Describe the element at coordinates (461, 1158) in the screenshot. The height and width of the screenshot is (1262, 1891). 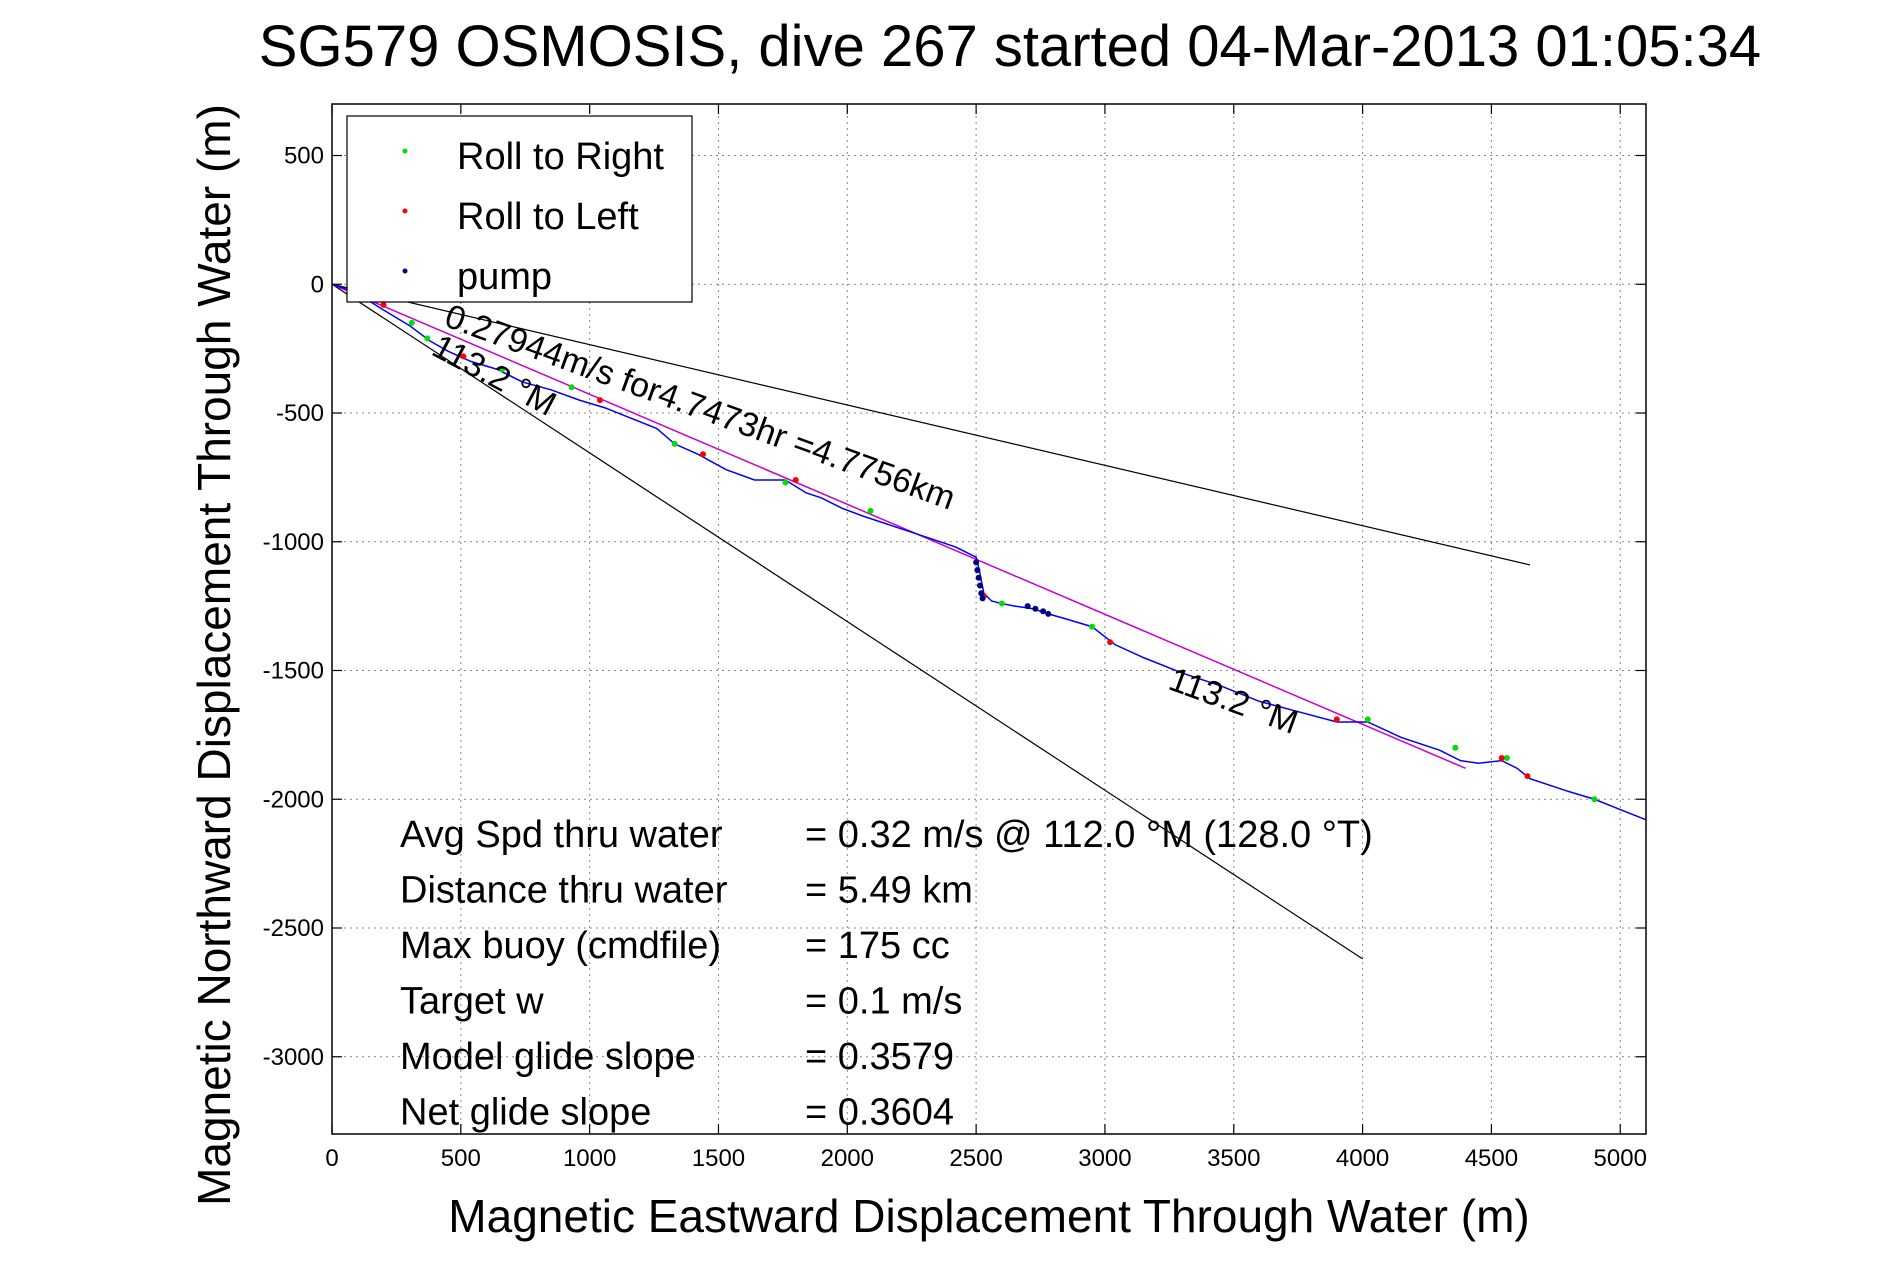
I see `x-tick-label: 500` at that location.